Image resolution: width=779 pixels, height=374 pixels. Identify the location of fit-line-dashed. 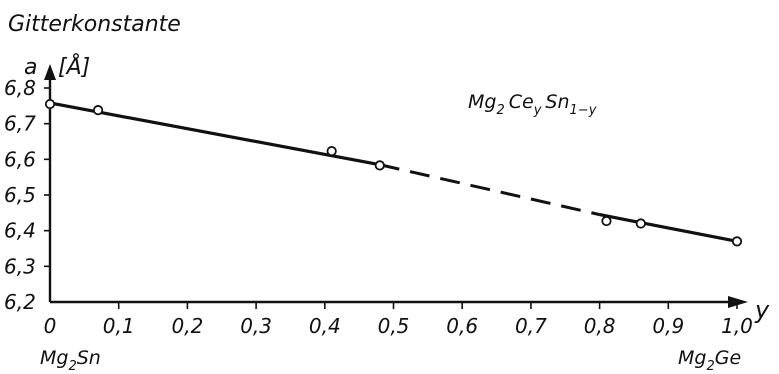
(489, 190).